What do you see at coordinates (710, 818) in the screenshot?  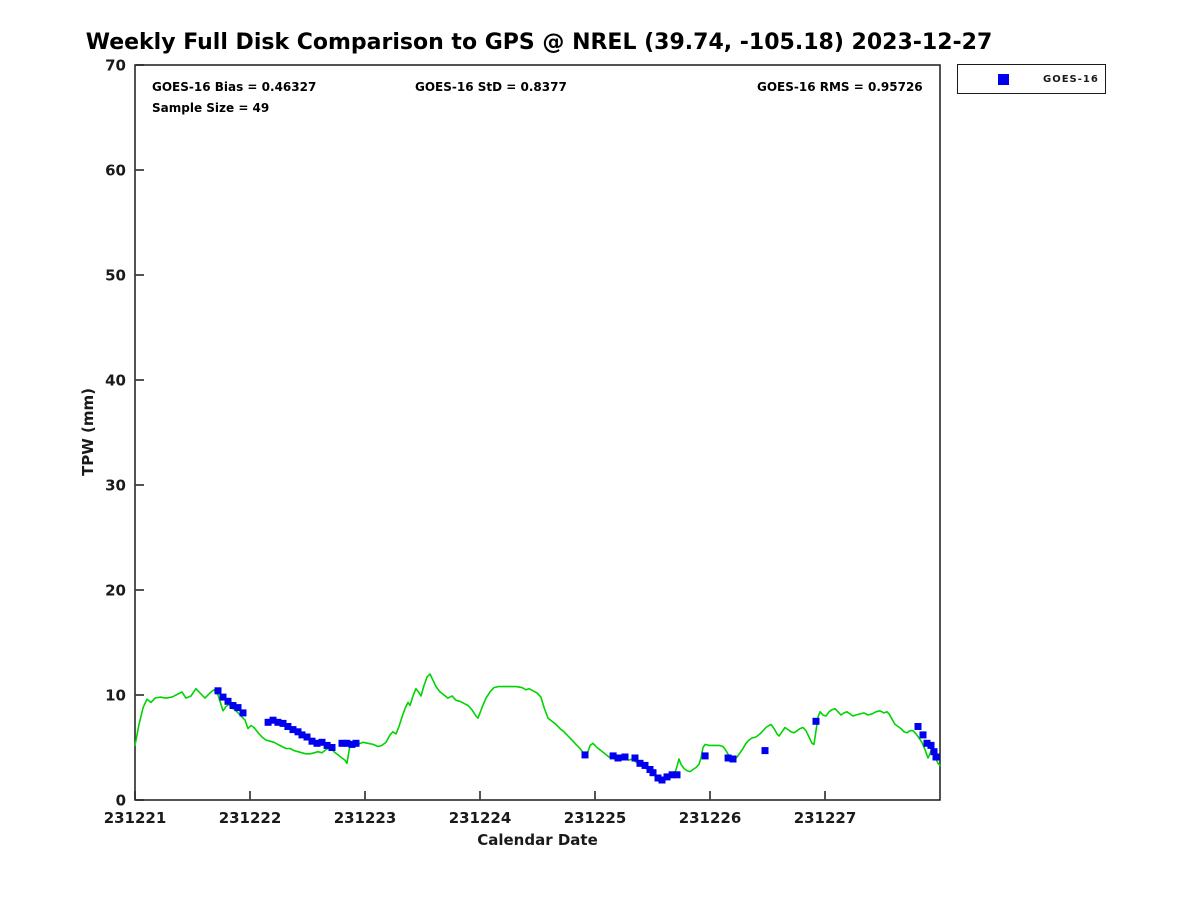 I see `x-tick-label: 231226` at bounding box center [710, 818].